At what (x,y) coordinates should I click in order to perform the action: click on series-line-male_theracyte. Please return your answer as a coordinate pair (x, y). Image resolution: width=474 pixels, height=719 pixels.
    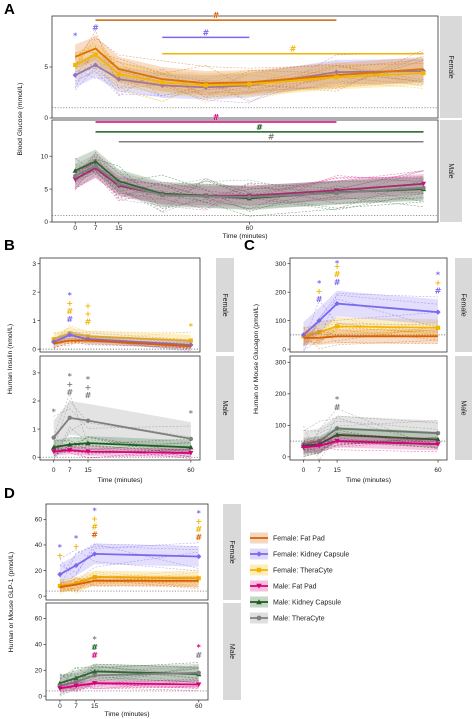
    Looking at the image, I should click on (249, 181).